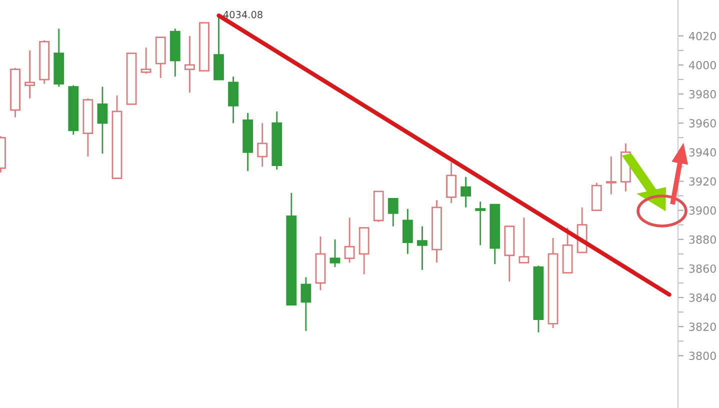 The width and height of the screenshot is (719, 408). I want to click on y-tick-label: 3980, so click(702, 94).